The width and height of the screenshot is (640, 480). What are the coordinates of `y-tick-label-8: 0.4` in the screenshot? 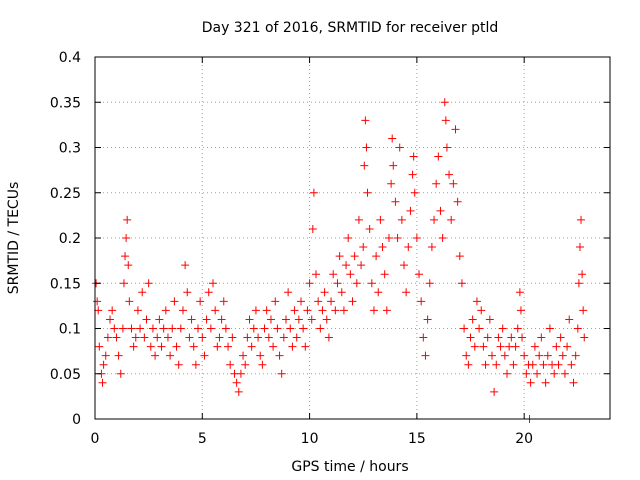 It's located at (70, 58).